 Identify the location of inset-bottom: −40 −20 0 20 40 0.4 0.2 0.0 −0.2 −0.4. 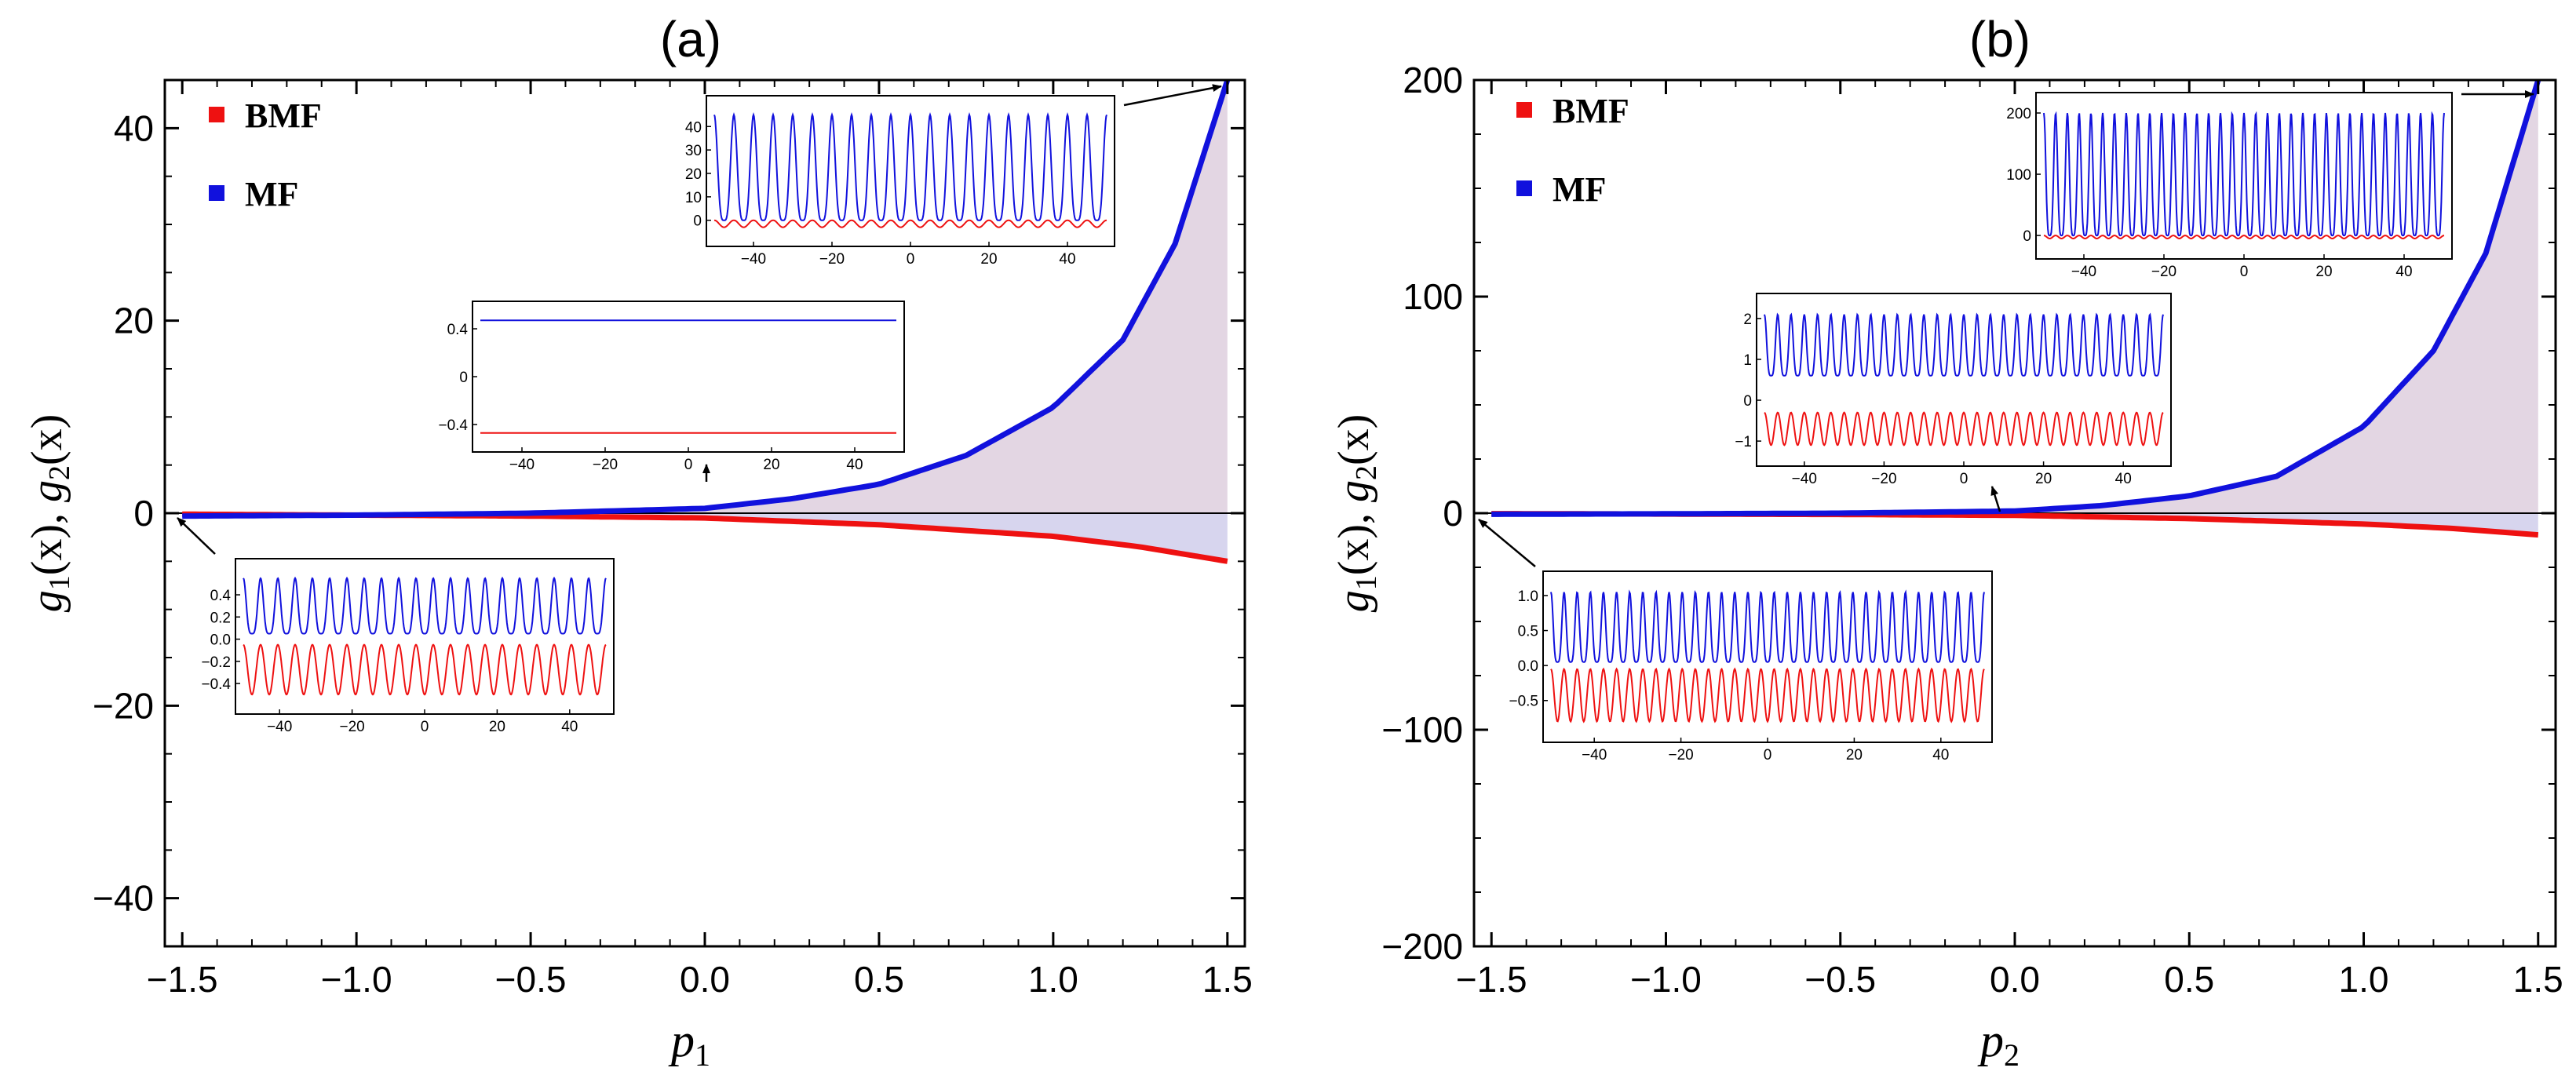
(396, 626).